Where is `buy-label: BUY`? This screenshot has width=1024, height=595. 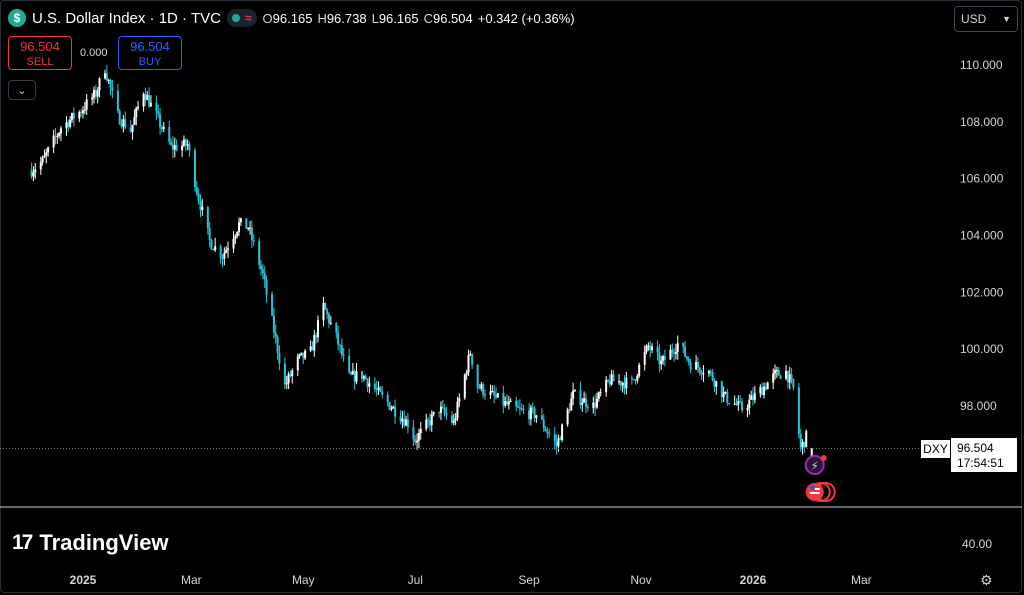
buy-label: BUY is located at coordinates (150, 62).